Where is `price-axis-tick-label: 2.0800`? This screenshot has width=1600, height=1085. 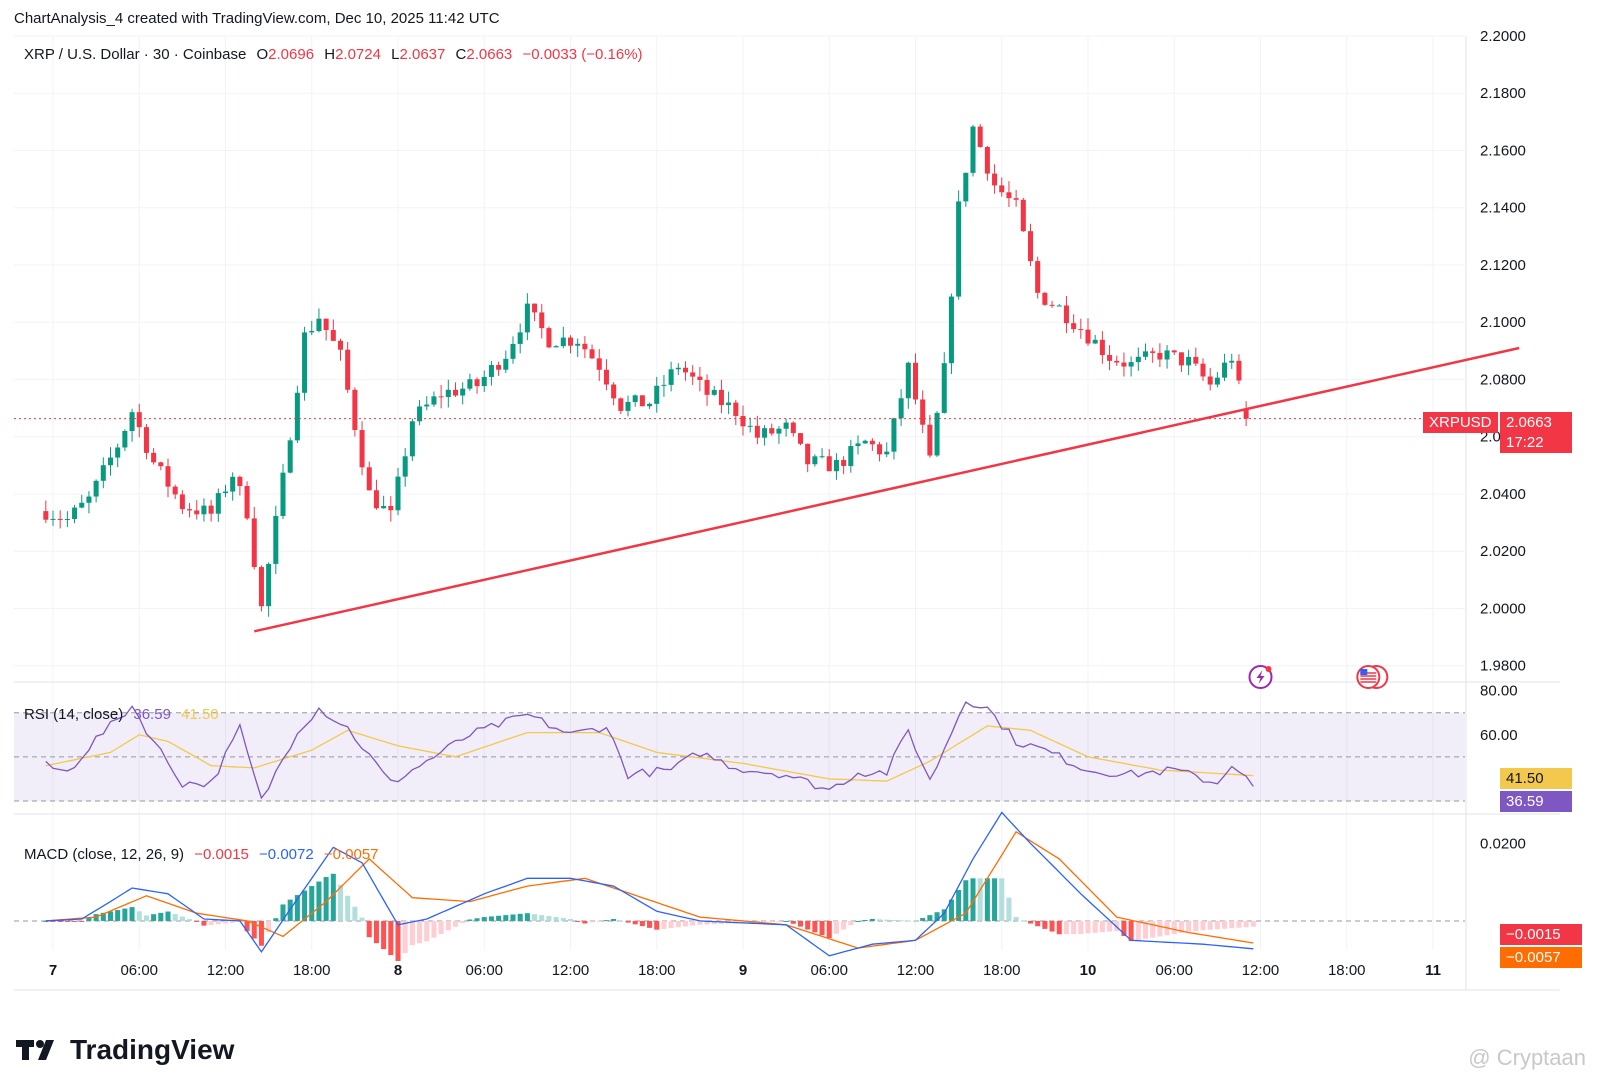
price-axis-tick-label: 2.0800 is located at coordinates (1503, 379).